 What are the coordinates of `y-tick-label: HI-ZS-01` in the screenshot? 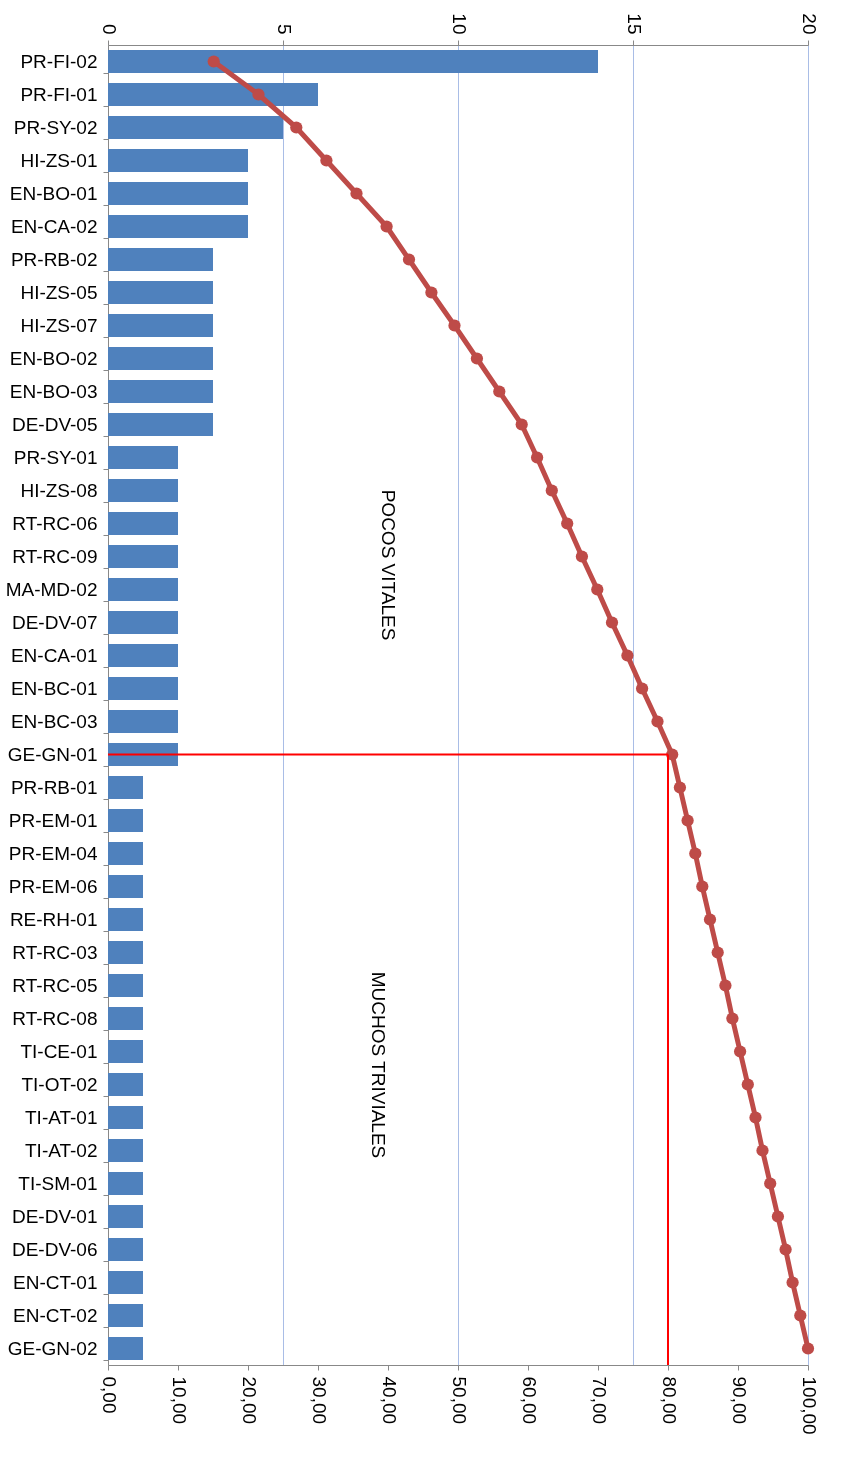 It's located at (59, 160).